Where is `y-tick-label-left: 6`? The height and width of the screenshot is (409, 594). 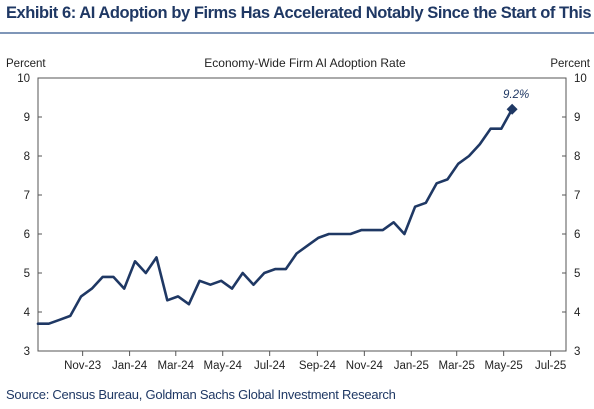
y-tick-label-left: 6 is located at coordinates (27, 235).